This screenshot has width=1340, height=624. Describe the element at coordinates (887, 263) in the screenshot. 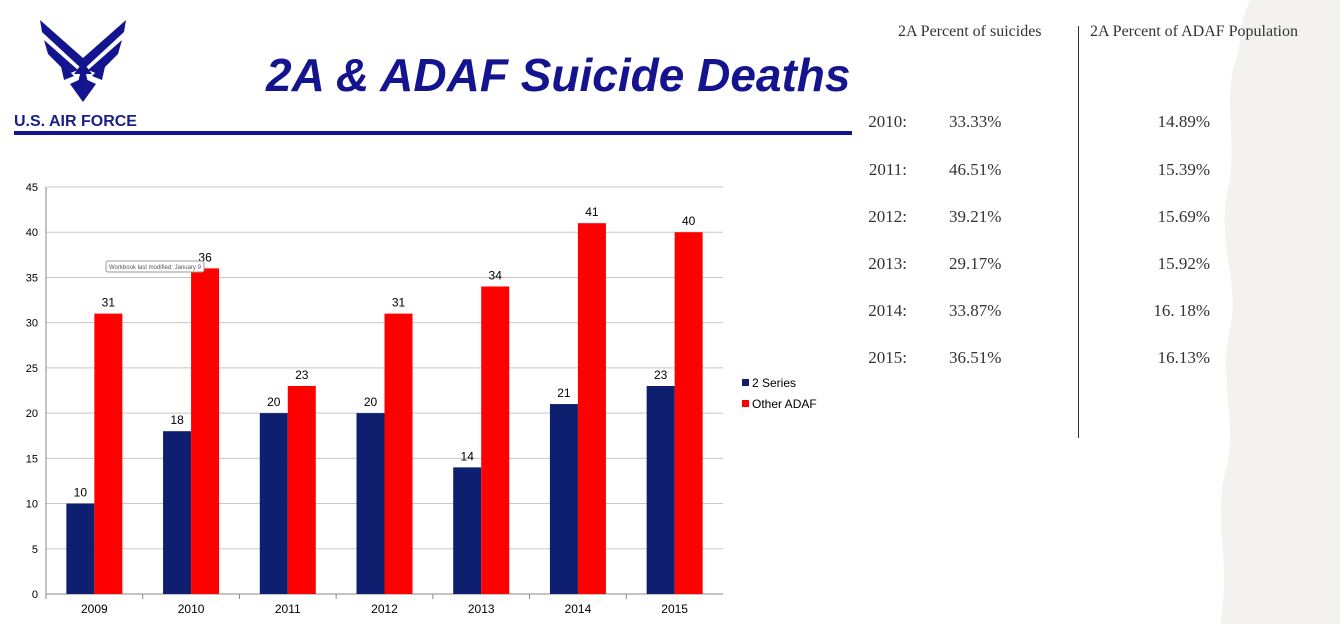

I see `row-year: 2013:` at that location.